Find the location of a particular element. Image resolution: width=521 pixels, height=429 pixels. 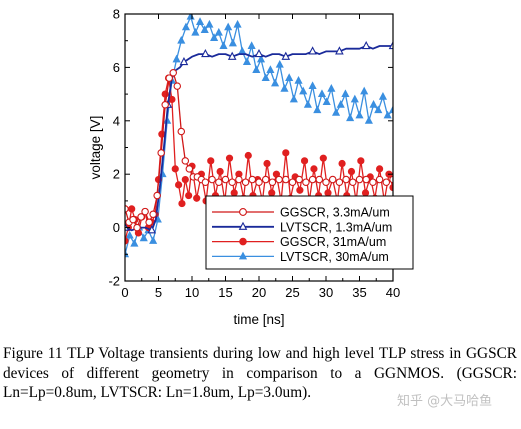

x-tick-label: 0 is located at coordinates (124, 292).